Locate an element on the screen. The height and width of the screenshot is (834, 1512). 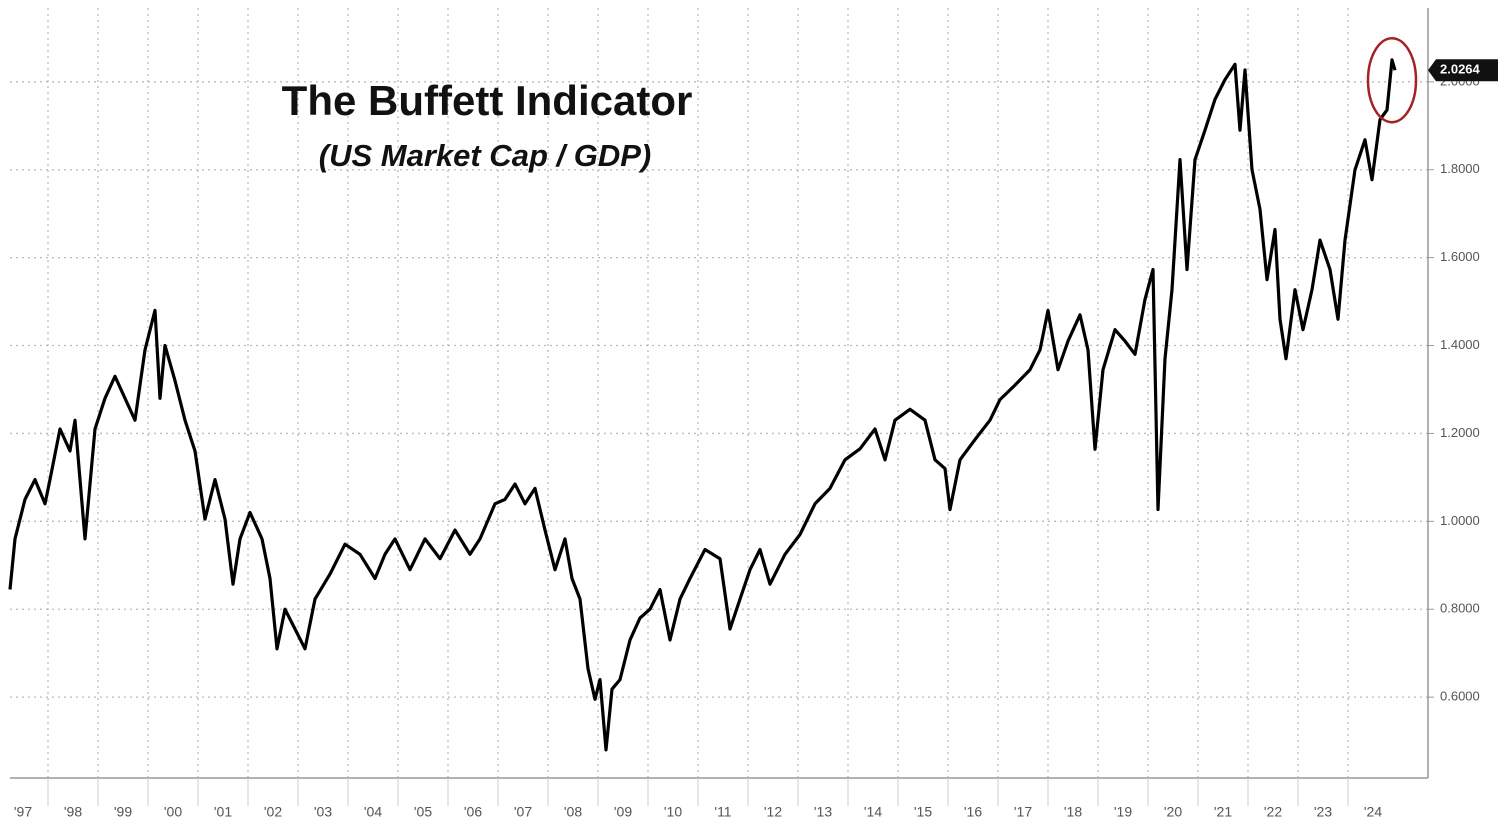
x-tick-label: '19 is located at coordinates (1123, 812).